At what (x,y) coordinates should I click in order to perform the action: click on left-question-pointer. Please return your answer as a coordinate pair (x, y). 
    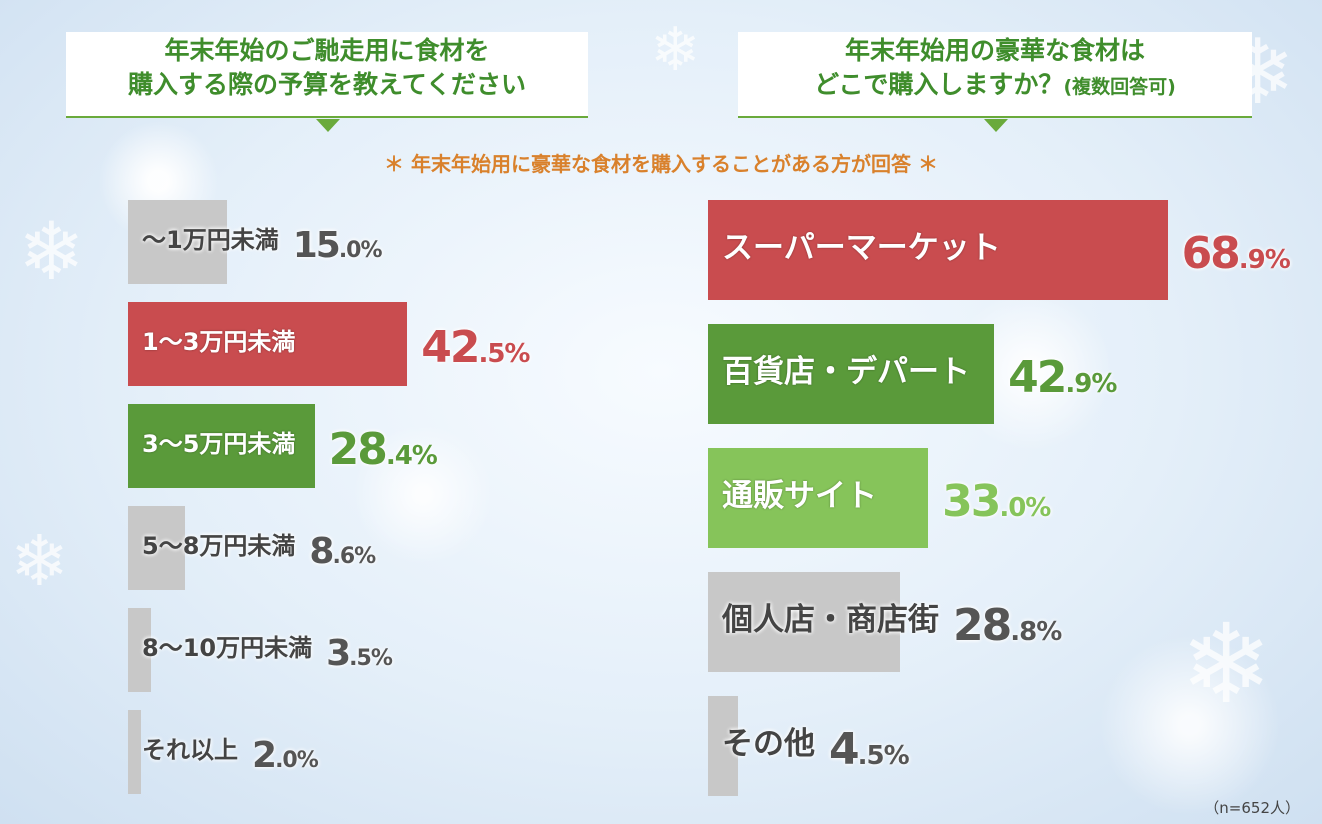
    Looking at the image, I should click on (328, 125).